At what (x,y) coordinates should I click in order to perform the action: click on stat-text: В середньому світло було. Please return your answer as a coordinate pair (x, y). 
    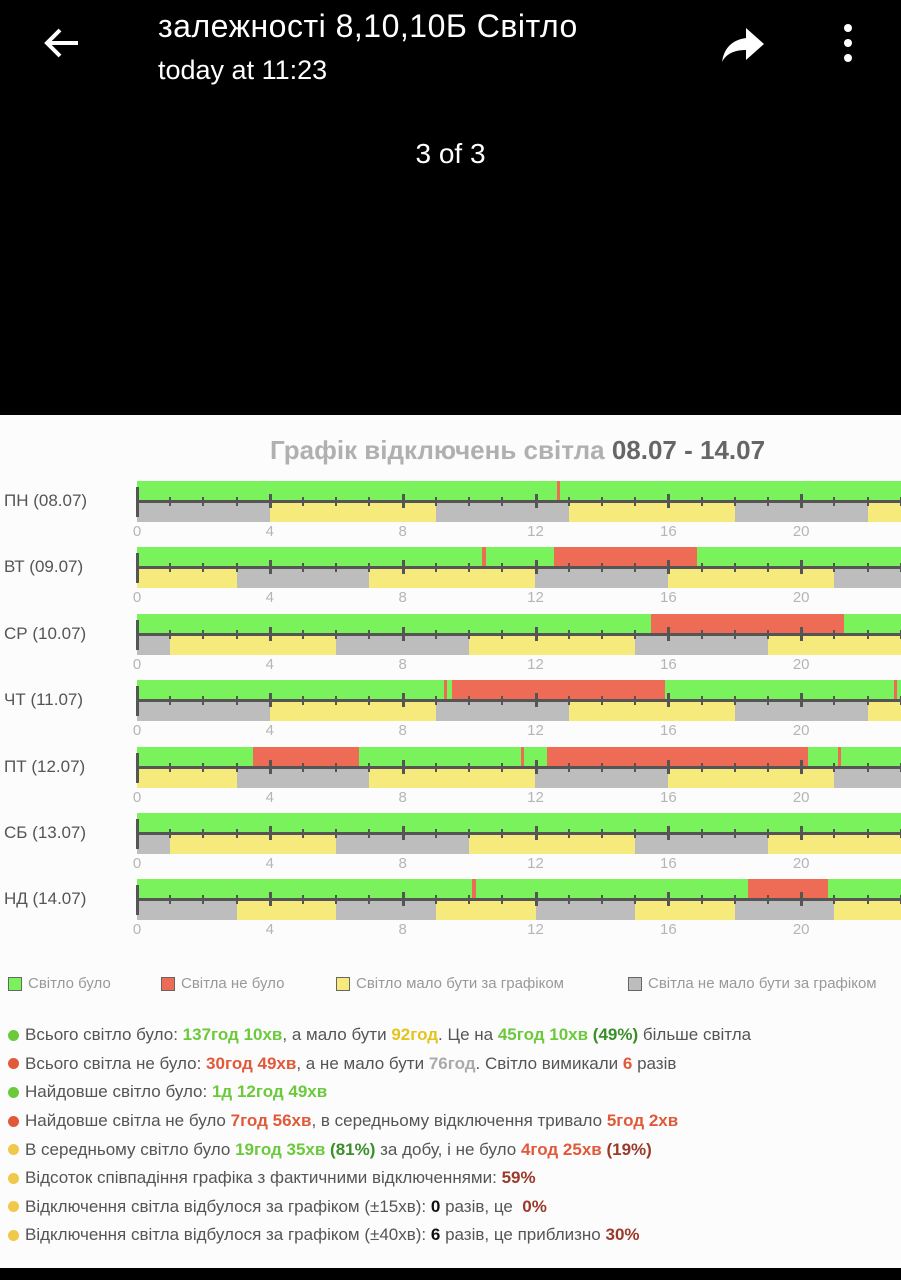
    Looking at the image, I should click on (130, 1149).